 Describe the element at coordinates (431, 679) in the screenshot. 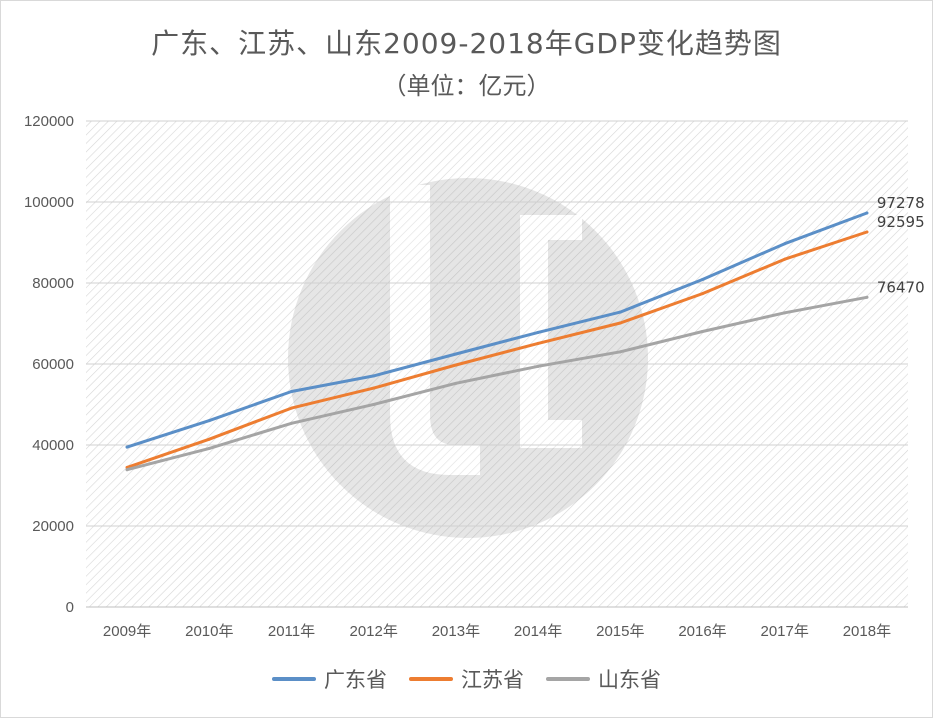

I see `legend-swatch-jiangsu` at that location.